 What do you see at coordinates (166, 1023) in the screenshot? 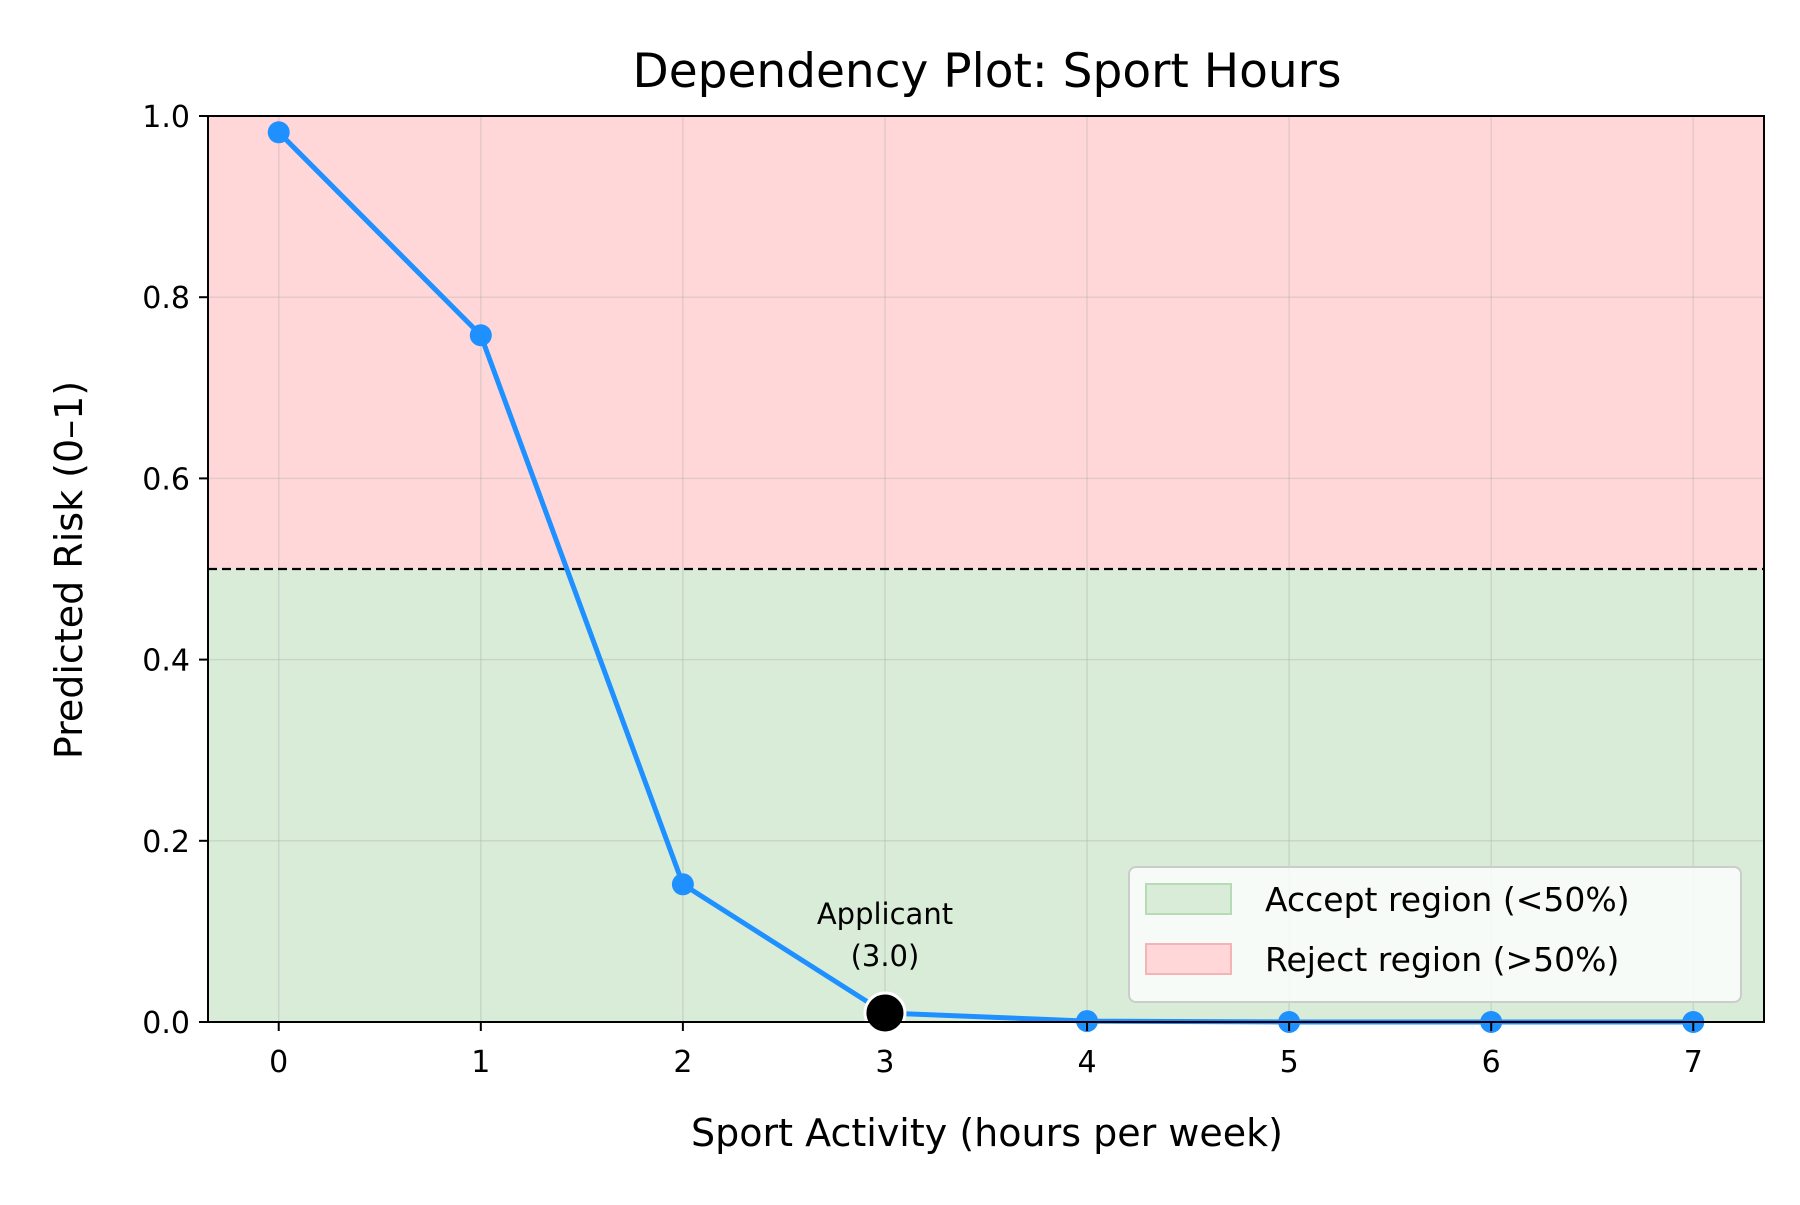
I see `y-tick-label: 0.0` at bounding box center [166, 1023].